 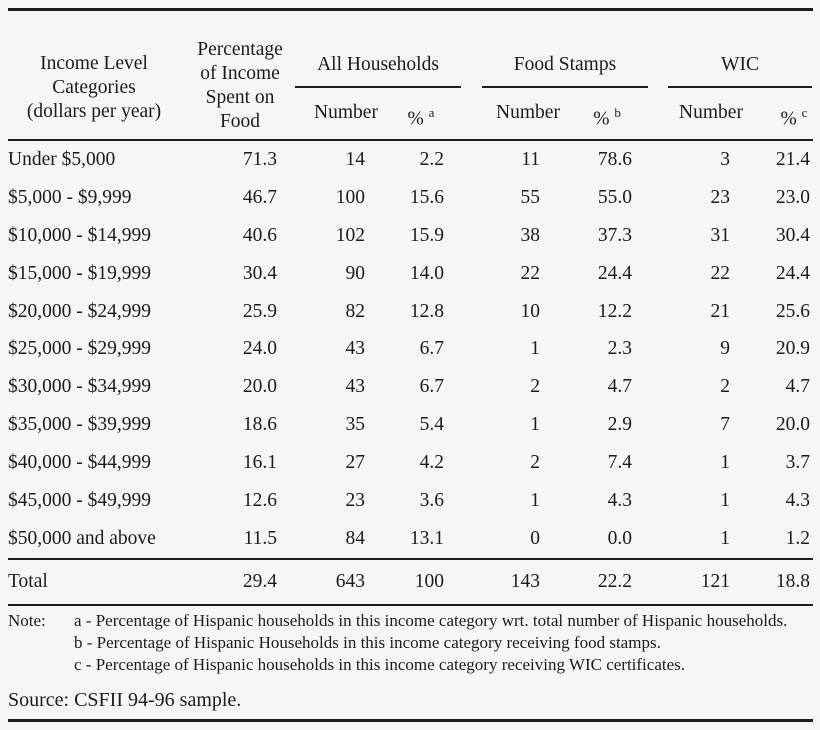 What do you see at coordinates (240, 86) in the screenshot?
I see `pct-income-spent-on-food-header: Percentage of Income Spent on Food` at bounding box center [240, 86].